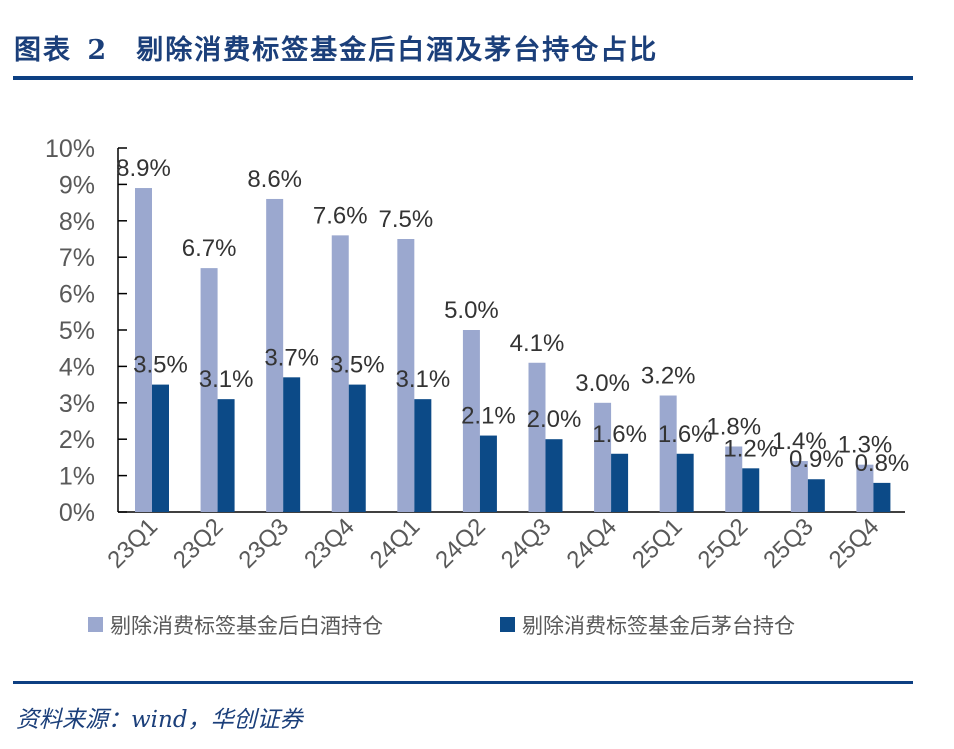 Image resolution: width=954 pixels, height=749 pixels. Describe the element at coordinates (788, 543) in the screenshot. I see `x-tick-label: 25Q3` at that location.